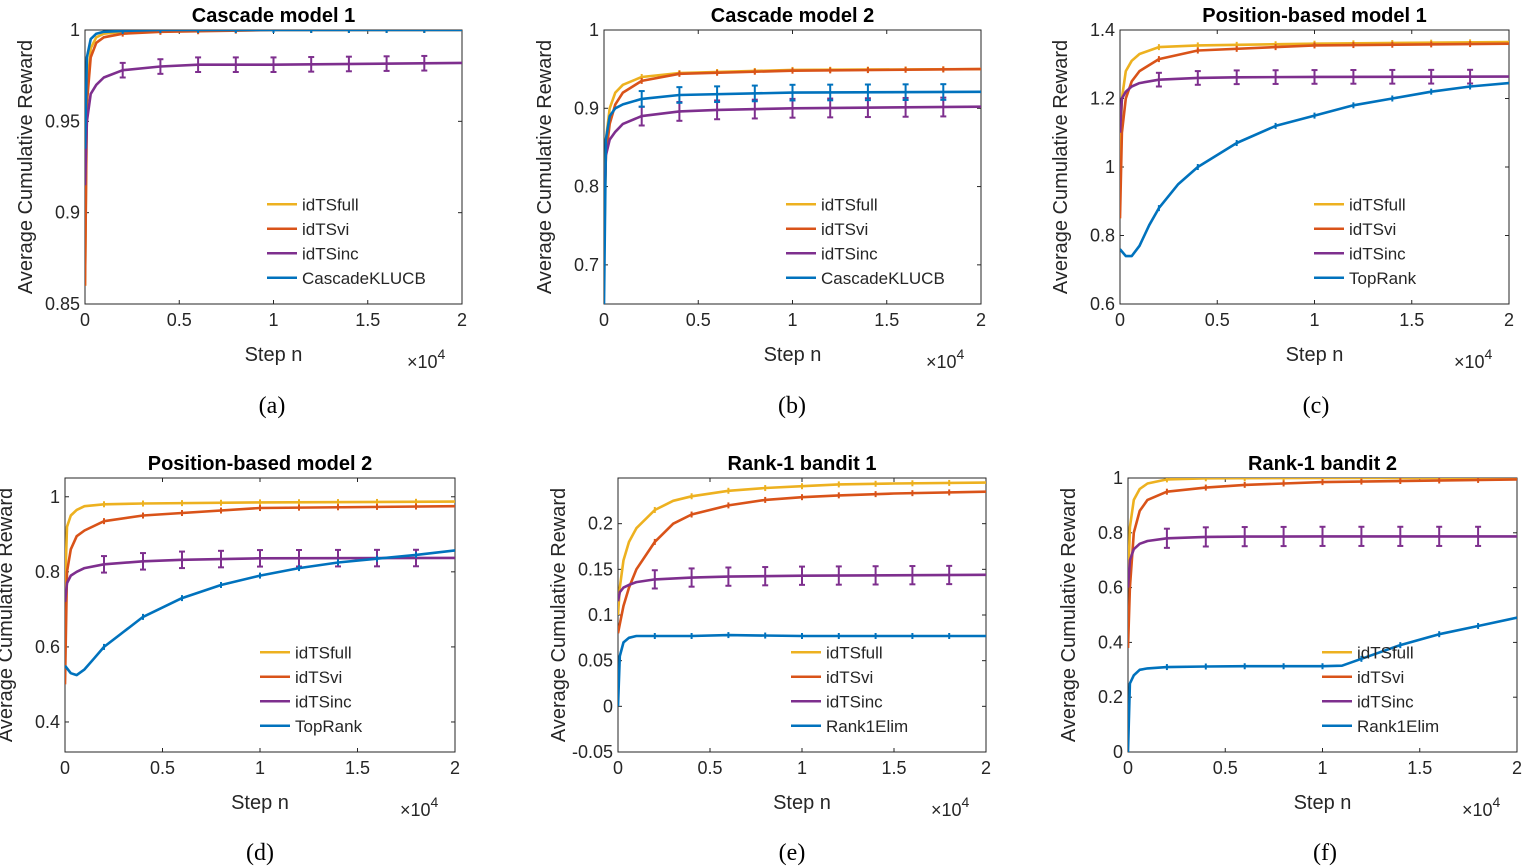 The height and width of the screenshot is (867, 1526). I want to click on legend-label: CascadeKLUCB, so click(364, 278).